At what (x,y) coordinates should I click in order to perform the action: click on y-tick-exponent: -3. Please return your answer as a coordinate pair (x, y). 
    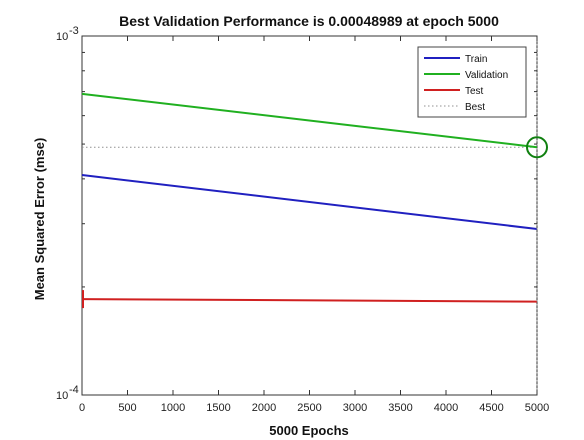
    Looking at the image, I should click on (74, 31).